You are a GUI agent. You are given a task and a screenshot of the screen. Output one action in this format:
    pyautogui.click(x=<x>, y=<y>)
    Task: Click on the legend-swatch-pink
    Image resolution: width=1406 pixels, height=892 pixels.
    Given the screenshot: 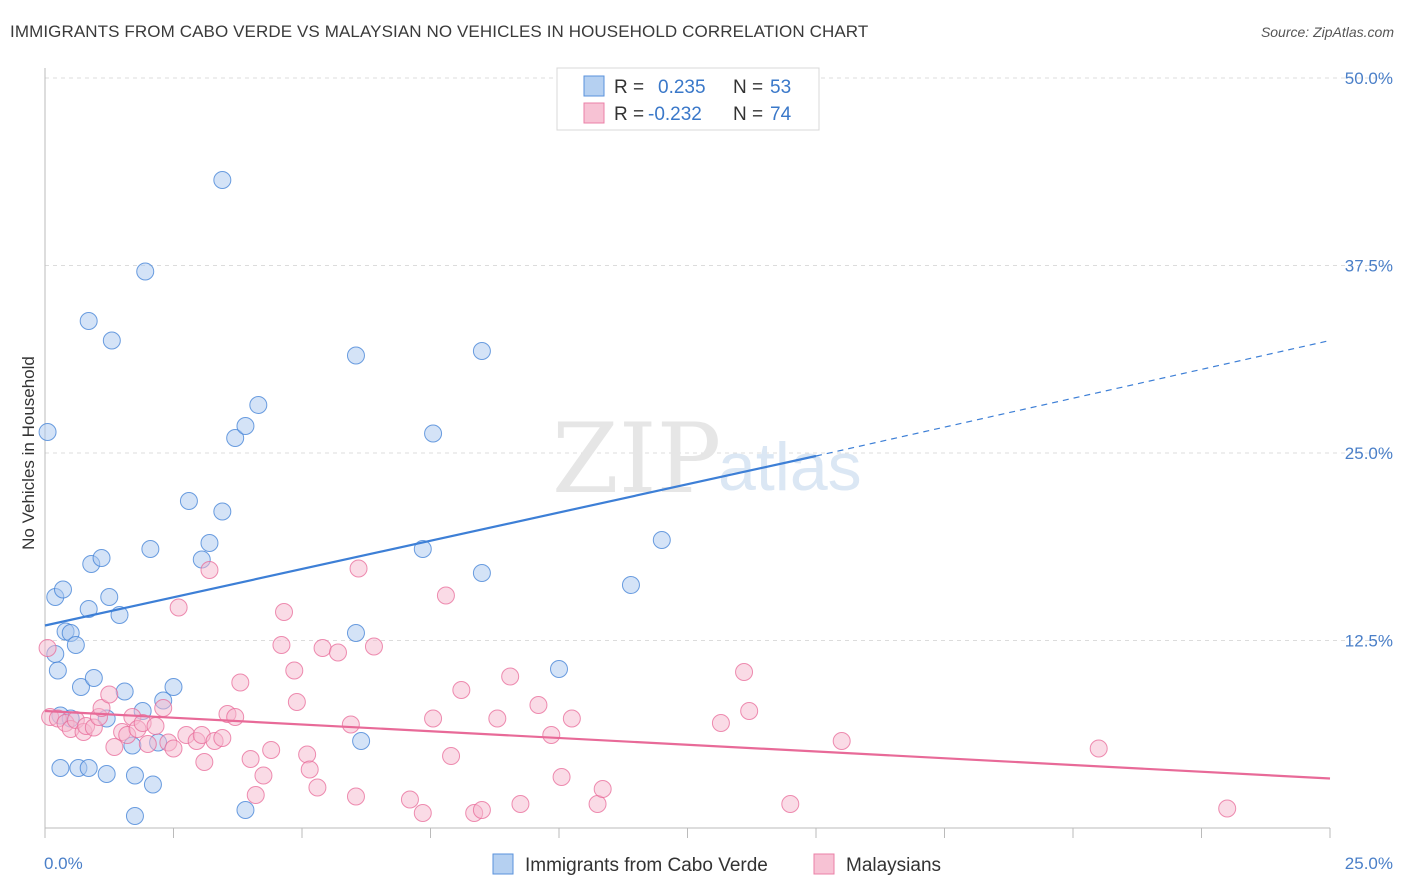 What is the action you would take?
    pyautogui.click(x=594, y=113)
    